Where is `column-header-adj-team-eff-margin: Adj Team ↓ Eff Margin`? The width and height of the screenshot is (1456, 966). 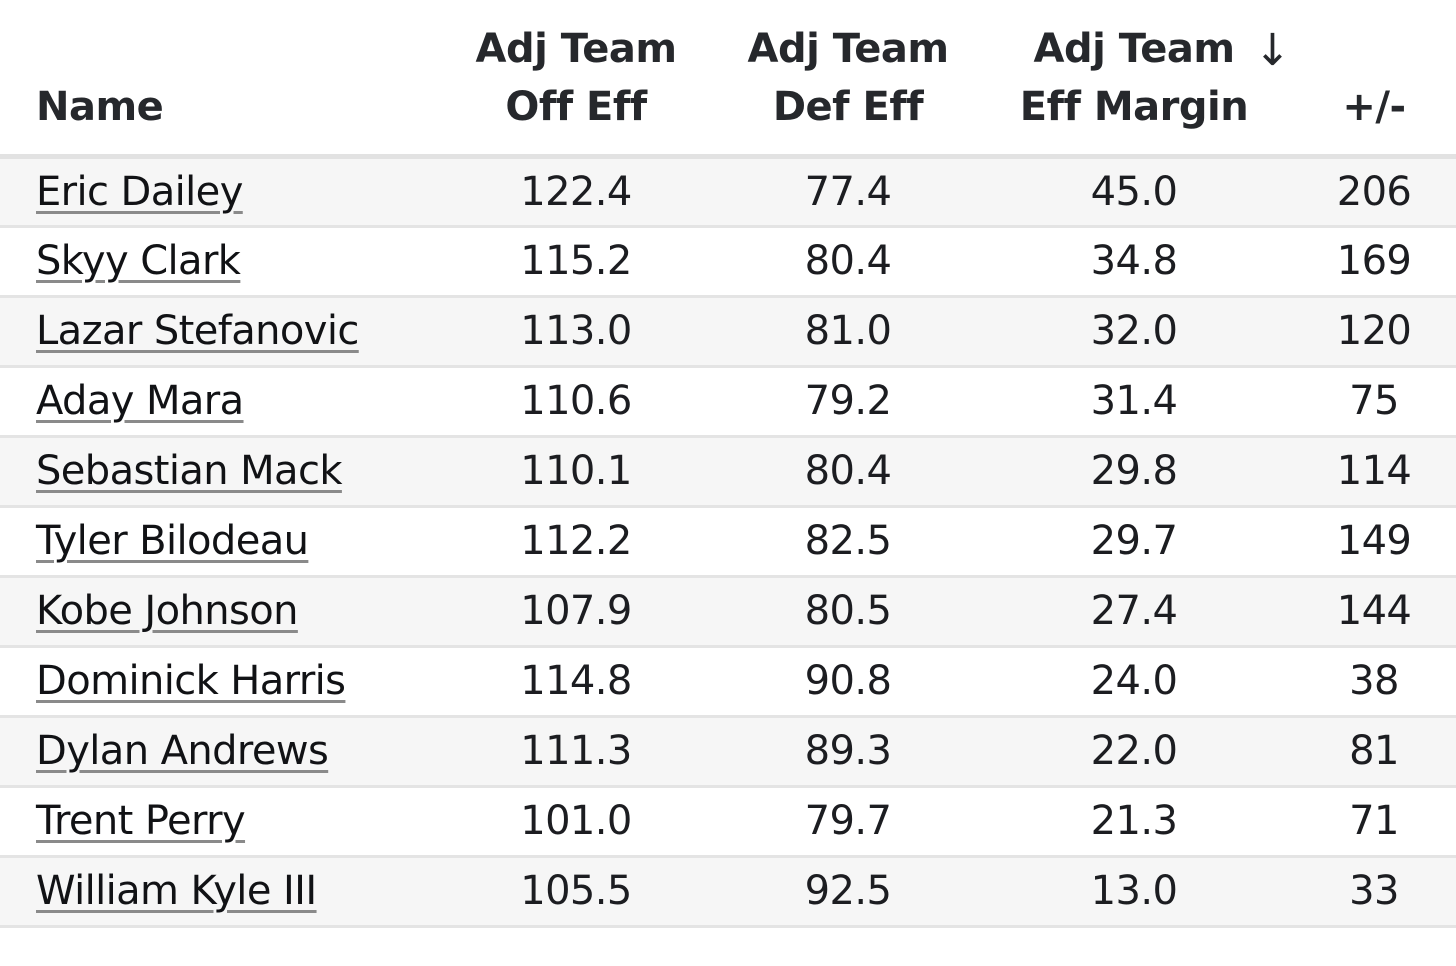
column-header-adj-team-eff-margin: Adj Team ↓ Eff Margin is located at coordinates (1138, 79).